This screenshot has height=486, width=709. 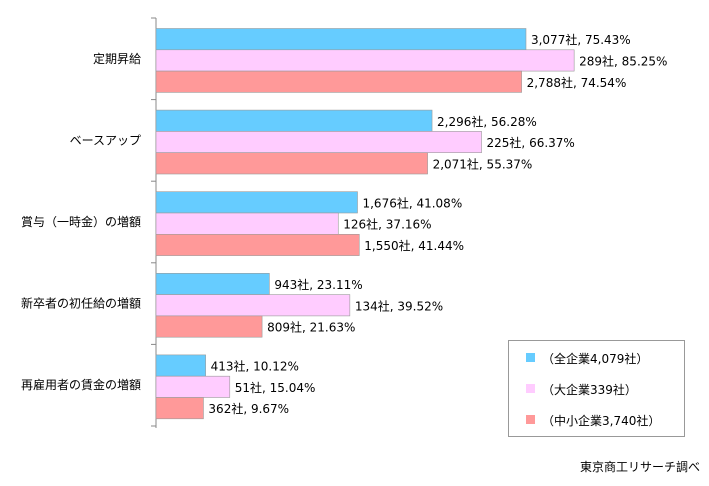 I want to click on data-label: 2,296社, 56.28%, so click(x=487, y=121).